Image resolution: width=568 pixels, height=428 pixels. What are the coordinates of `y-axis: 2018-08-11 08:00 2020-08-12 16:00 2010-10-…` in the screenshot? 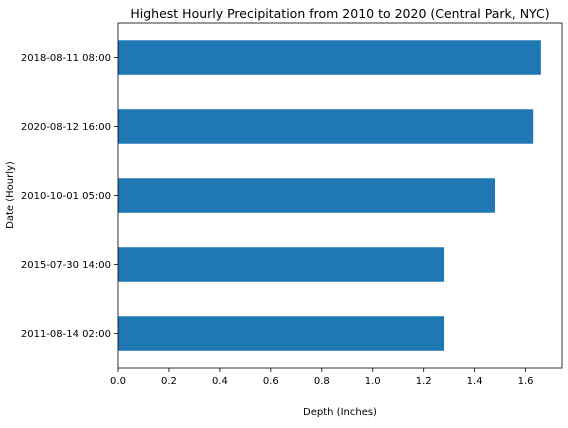 It's located at (69, 196).